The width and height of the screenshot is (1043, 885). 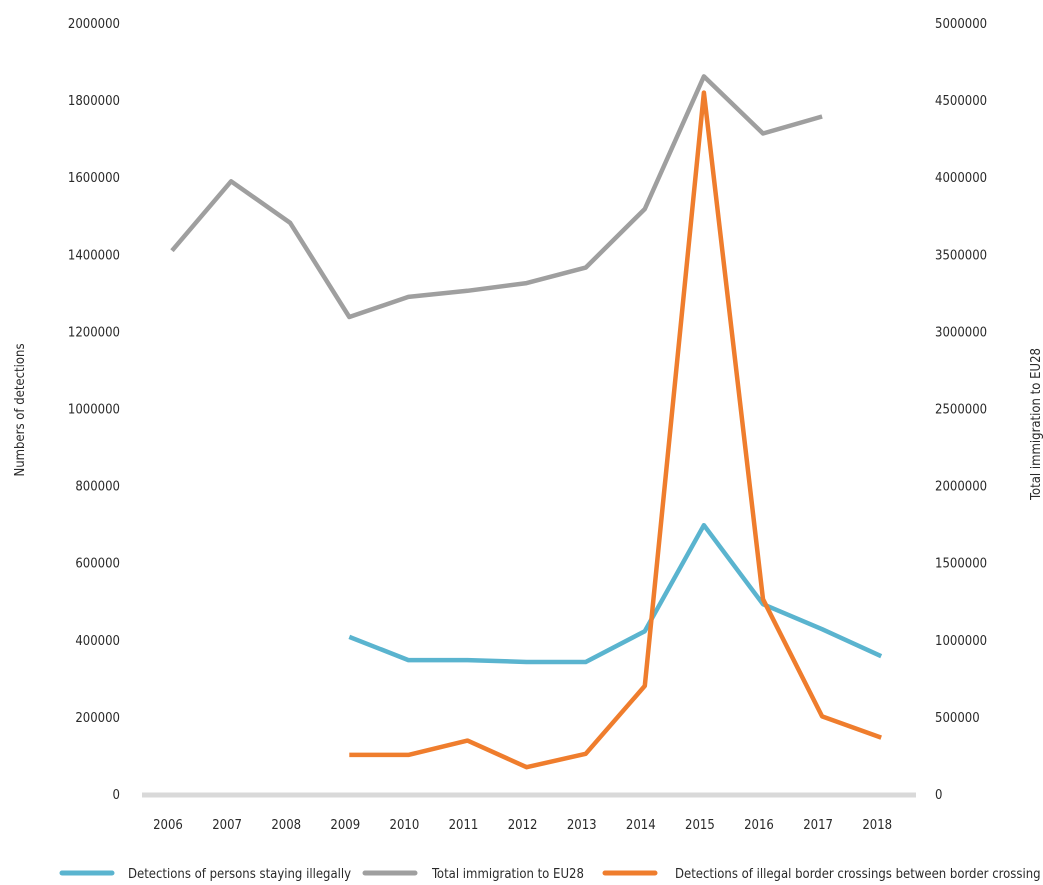 I want to click on right-tick-label: 3000000, so click(x=961, y=332).